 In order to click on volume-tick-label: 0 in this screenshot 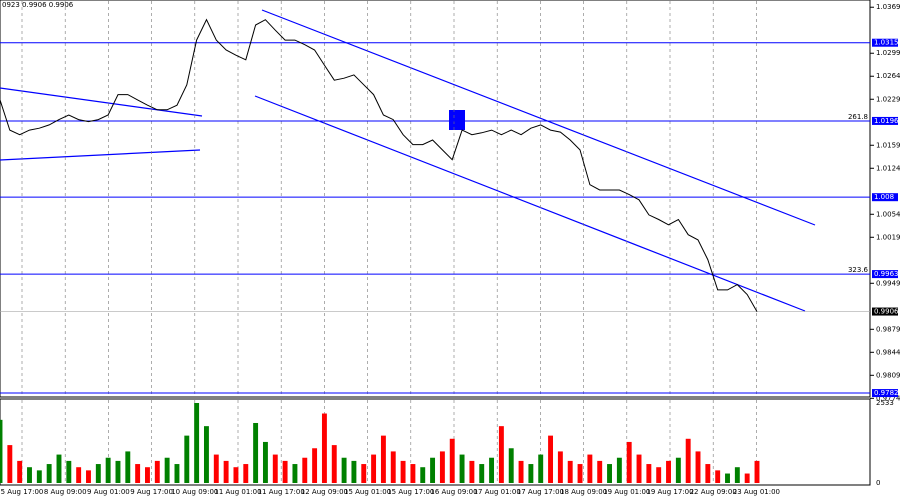, I will do `click(878, 483)`.